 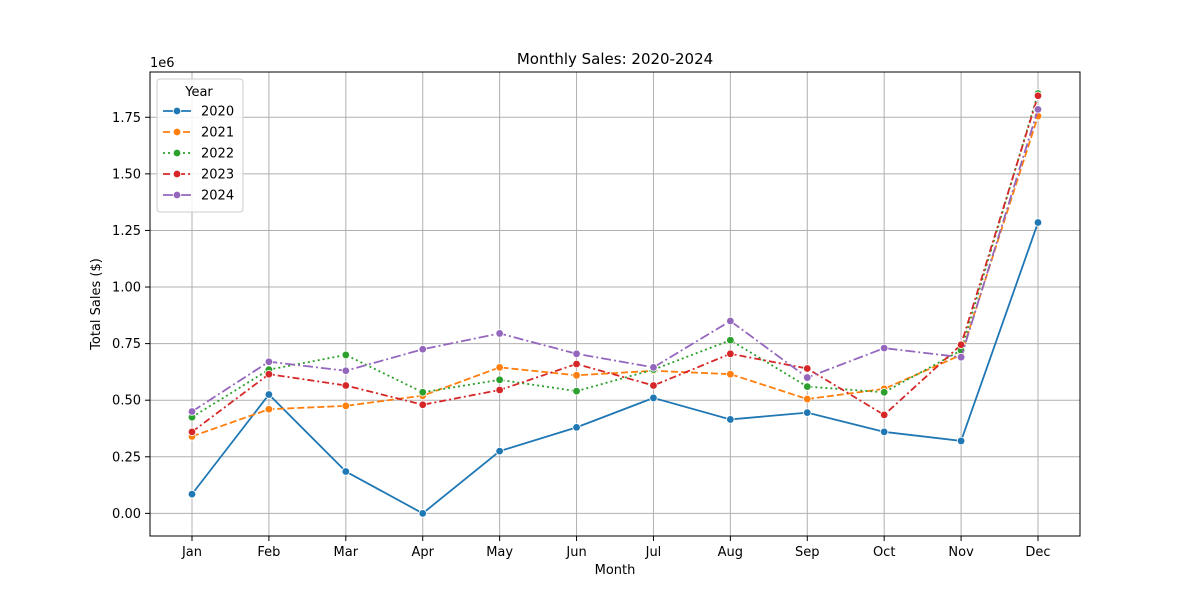 What do you see at coordinates (807, 552) in the screenshot?
I see `x-tick-label: Sep` at bounding box center [807, 552].